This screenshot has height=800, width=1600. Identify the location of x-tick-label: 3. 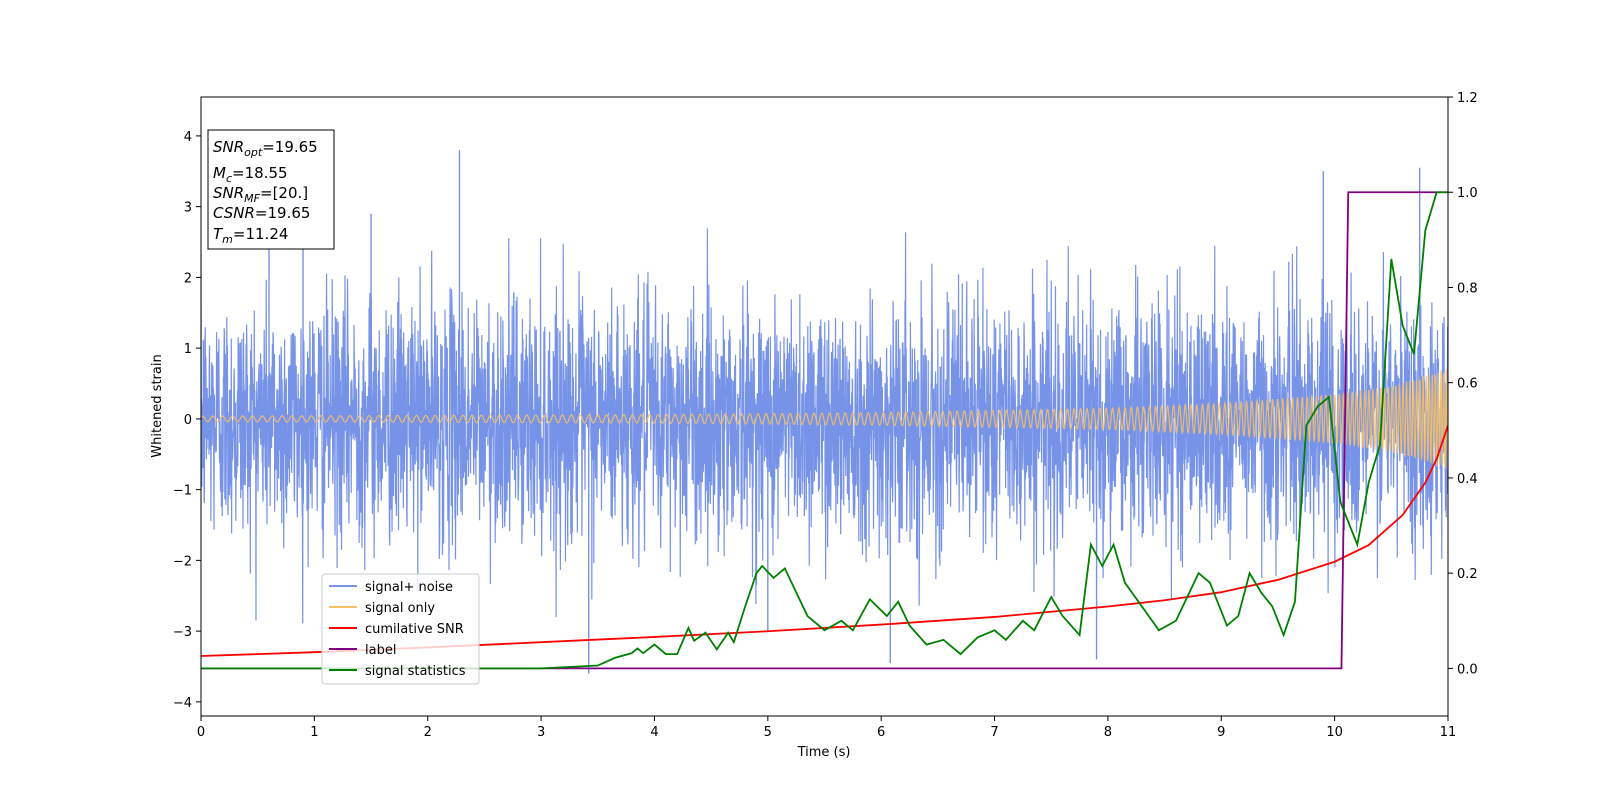
(541, 732).